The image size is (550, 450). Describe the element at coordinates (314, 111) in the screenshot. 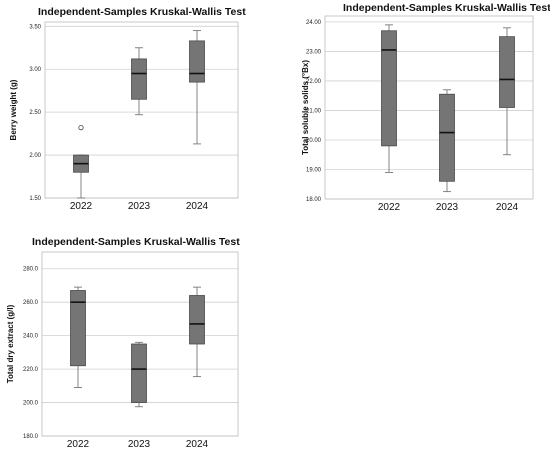

I see `y-tick-label: 21.00` at that location.